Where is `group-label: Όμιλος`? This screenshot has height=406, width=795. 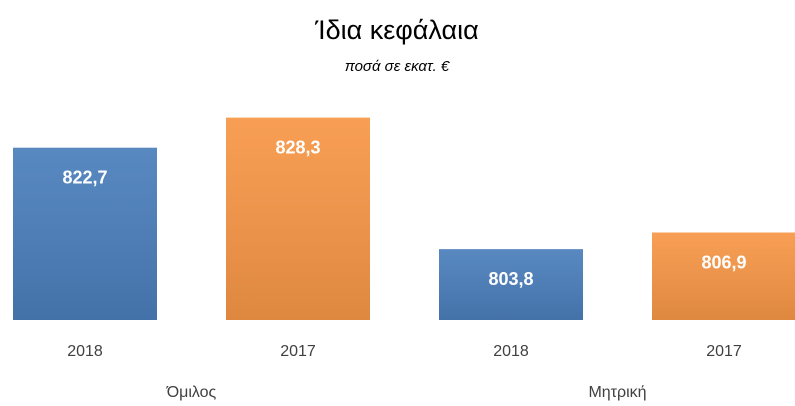 group-label: Όμιλος is located at coordinates (191, 392).